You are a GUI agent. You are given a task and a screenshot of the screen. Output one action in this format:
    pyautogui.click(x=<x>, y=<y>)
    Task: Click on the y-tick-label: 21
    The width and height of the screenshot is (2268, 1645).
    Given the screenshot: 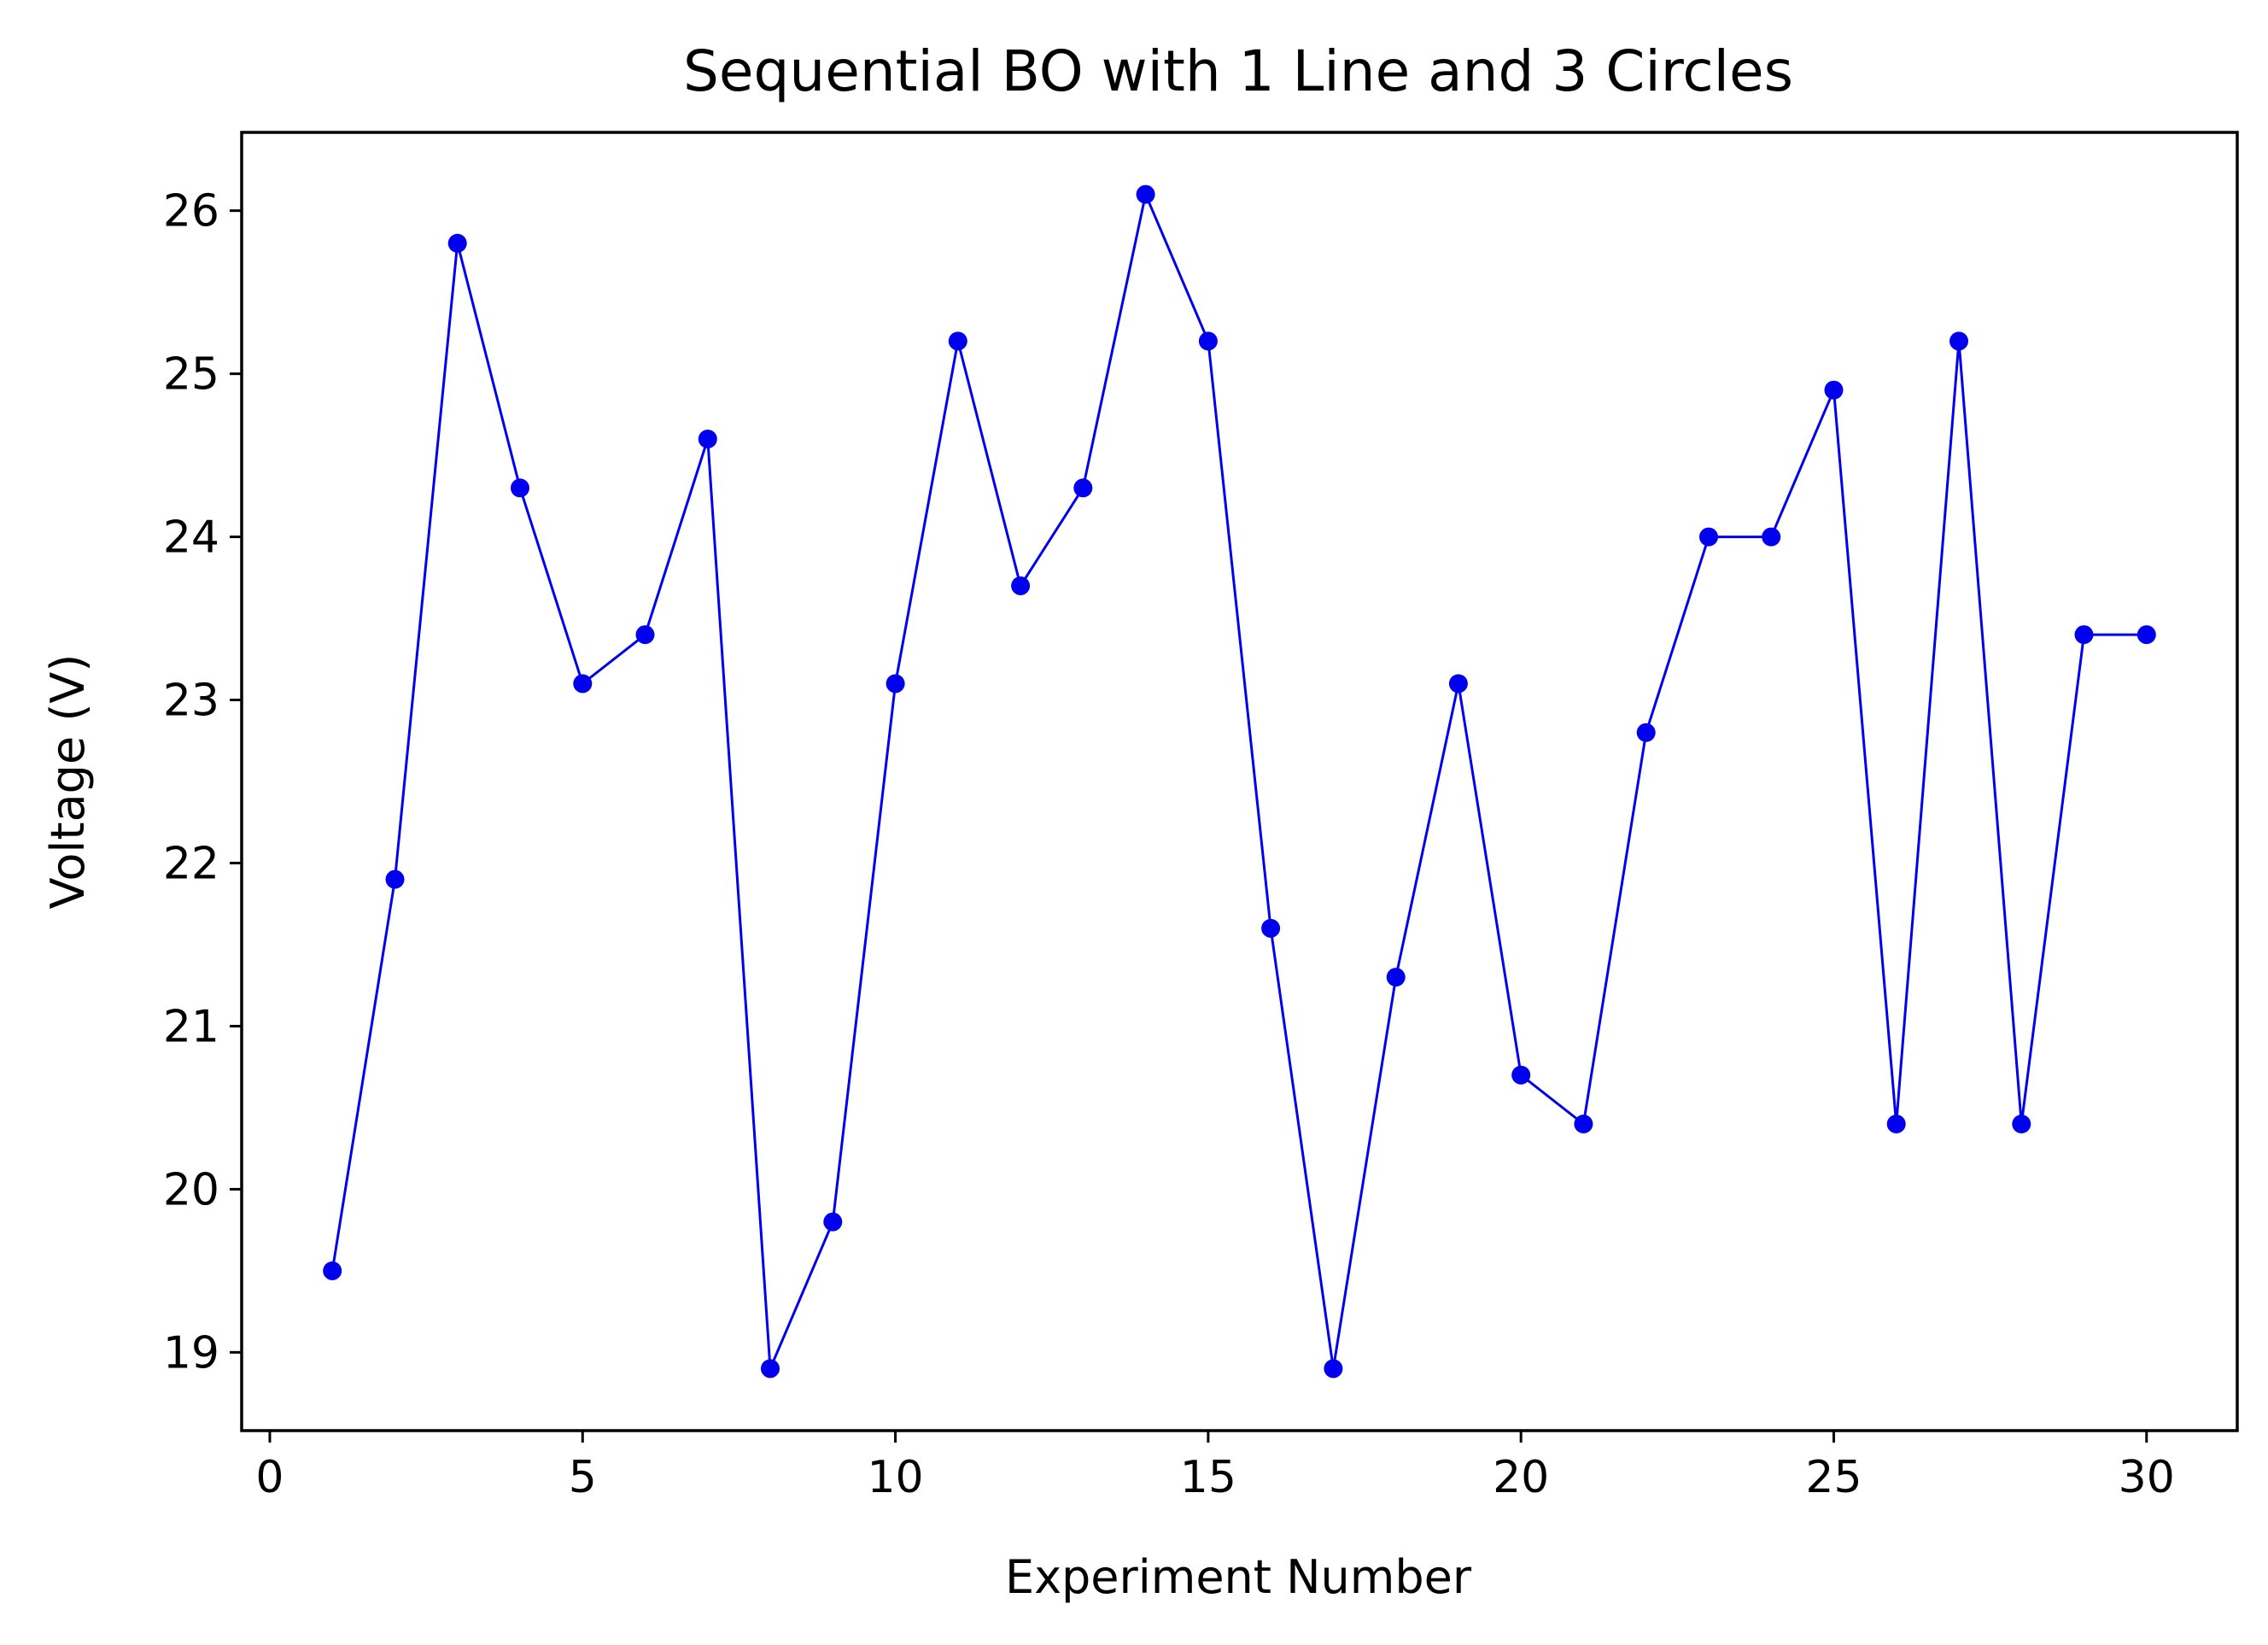 What is the action you would take?
    pyautogui.click(x=191, y=1026)
    